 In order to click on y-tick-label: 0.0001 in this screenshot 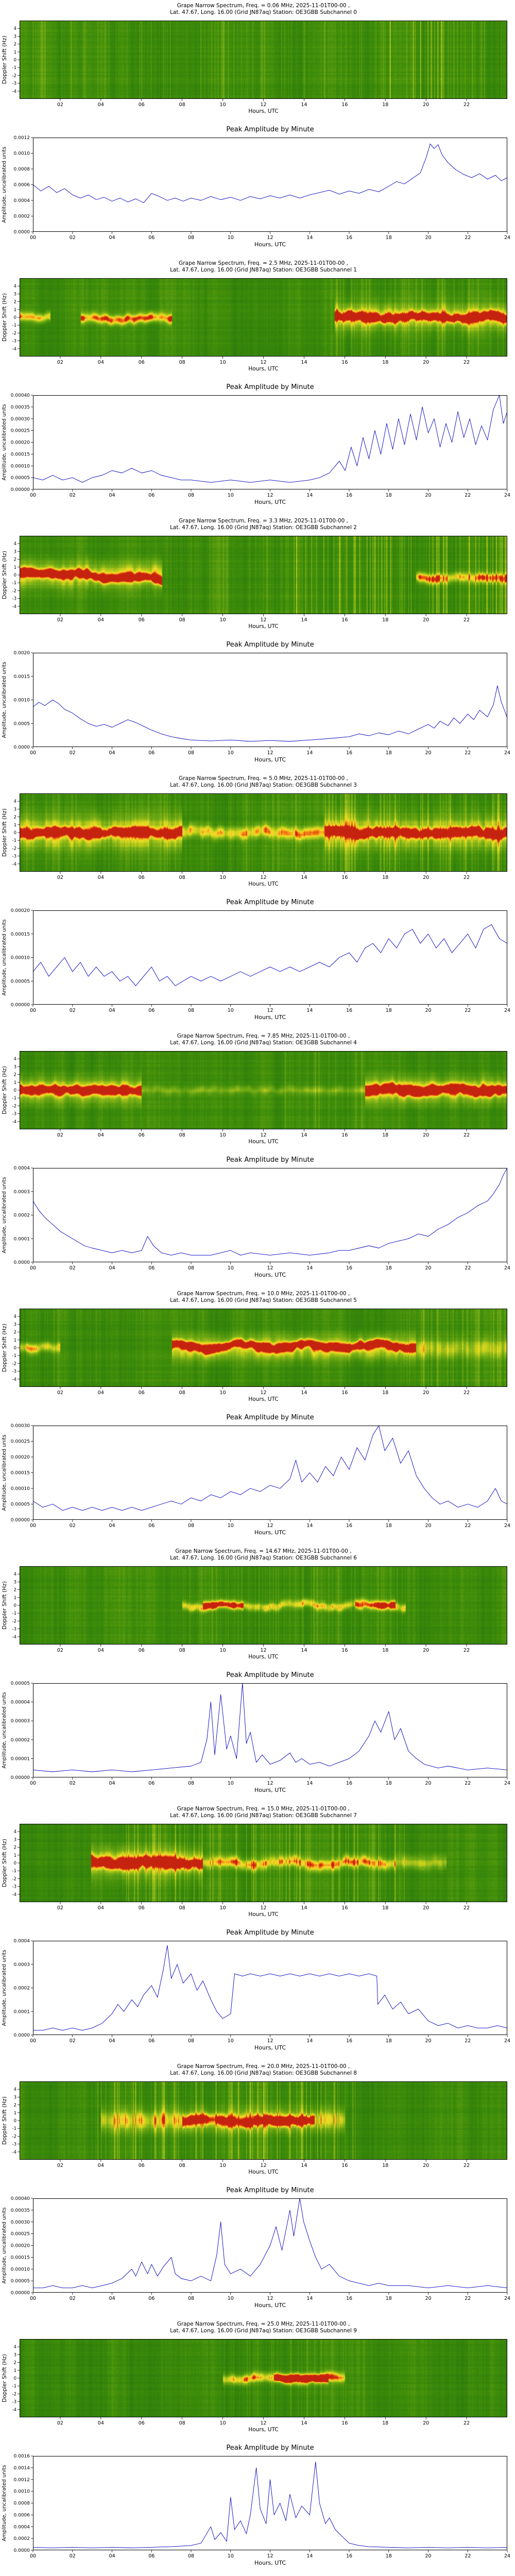, I will do `click(22, 2011)`.